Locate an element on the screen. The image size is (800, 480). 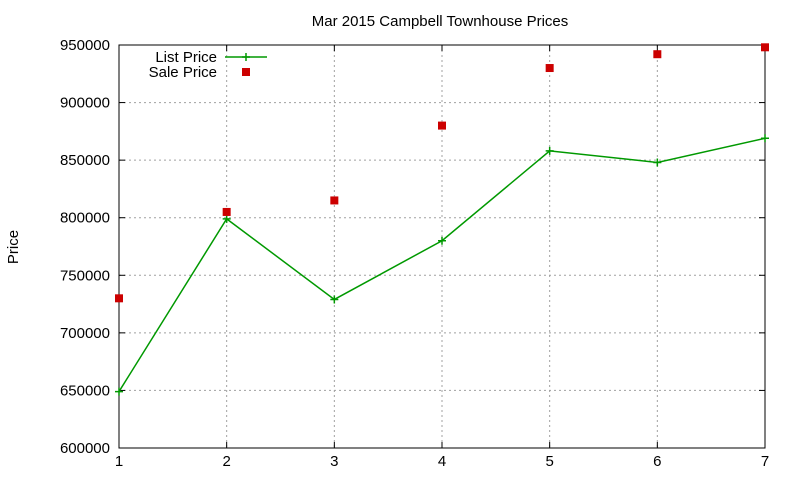
y-tick-label: 700000 is located at coordinates (85, 333).